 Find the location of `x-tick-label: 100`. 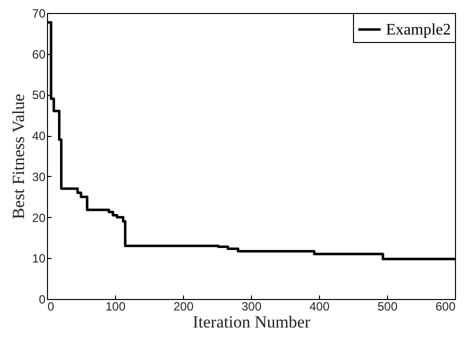

x-tick-label: 100 is located at coordinates (115, 307).